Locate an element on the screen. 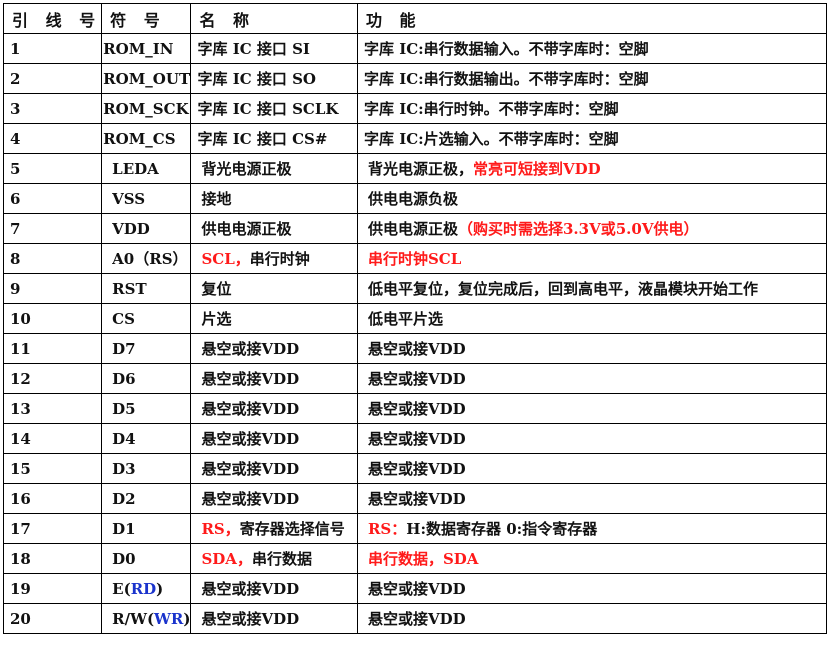  pin-function: 低电平复位，复位完成后，回到高电平，液晶模块开始工作 is located at coordinates (591, 288).